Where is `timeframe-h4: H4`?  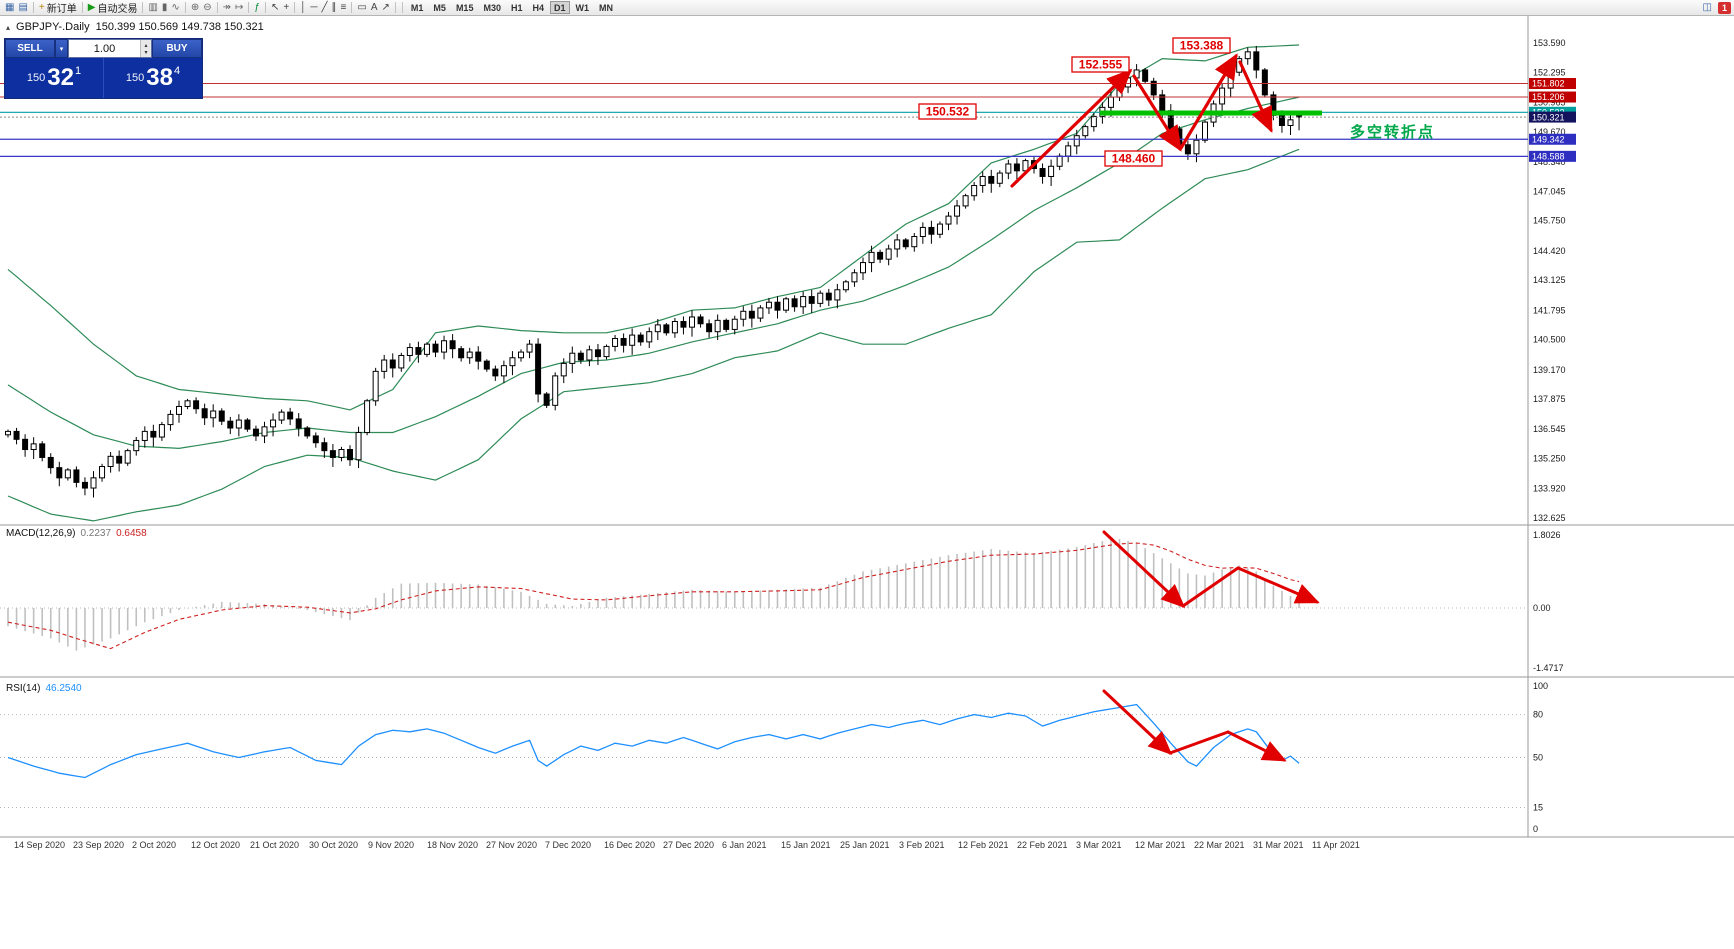 timeframe-h4: H4 is located at coordinates (538, 8).